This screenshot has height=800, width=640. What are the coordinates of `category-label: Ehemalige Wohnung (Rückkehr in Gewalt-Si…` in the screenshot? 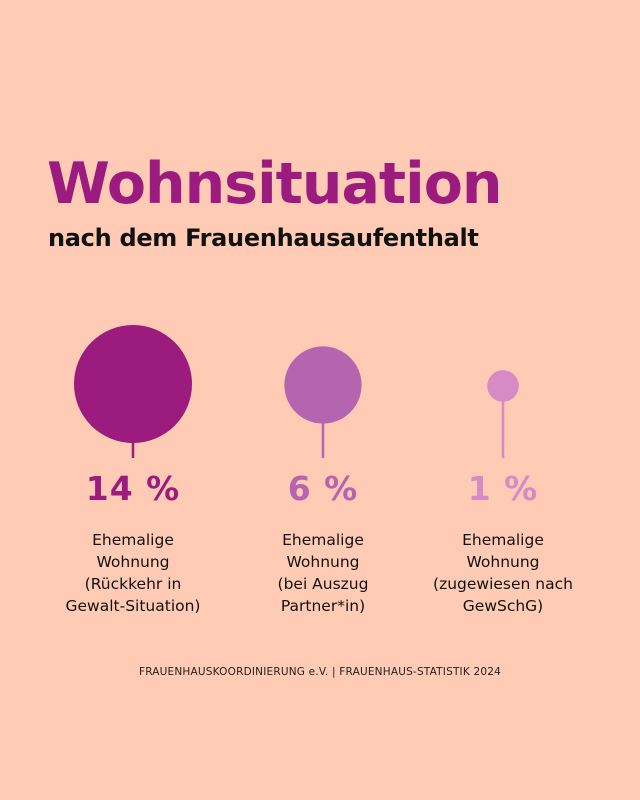 It's located at (133, 573).